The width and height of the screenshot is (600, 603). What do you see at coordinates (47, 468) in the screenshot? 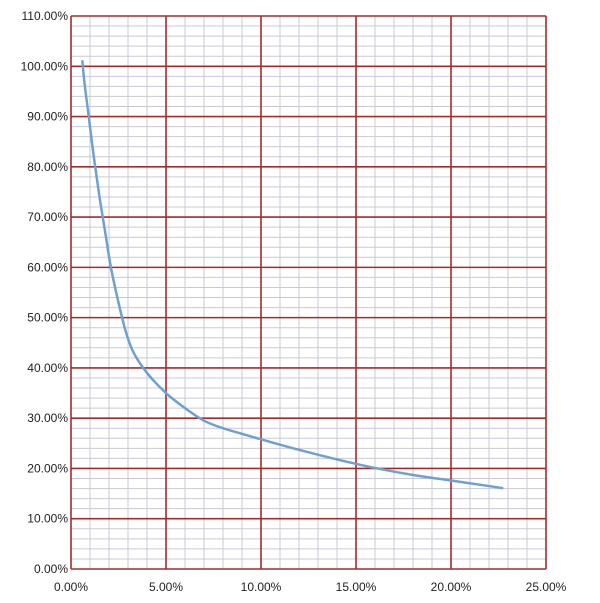
I see `y-tick-label: 20.00%` at bounding box center [47, 468].